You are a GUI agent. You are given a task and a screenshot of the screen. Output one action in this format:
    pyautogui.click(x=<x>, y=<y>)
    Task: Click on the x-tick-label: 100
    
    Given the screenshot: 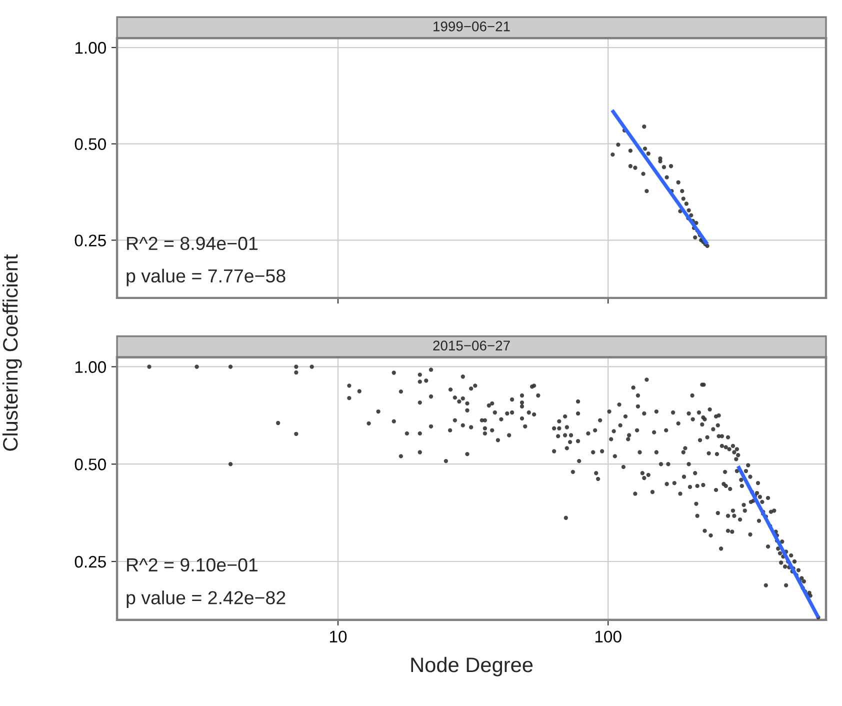 What is the action you would take?
    pyautogui.click(x=608, y=636)
    